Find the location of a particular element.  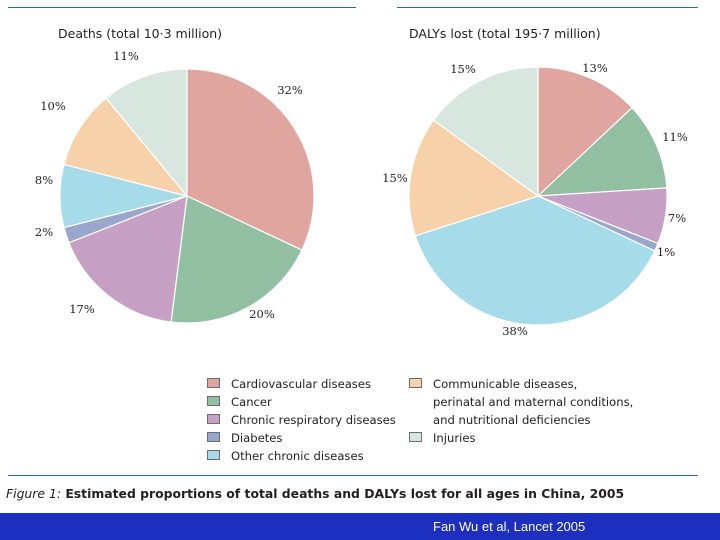

legend-label-injuries: Injuries is located at coordinates (454, 438).